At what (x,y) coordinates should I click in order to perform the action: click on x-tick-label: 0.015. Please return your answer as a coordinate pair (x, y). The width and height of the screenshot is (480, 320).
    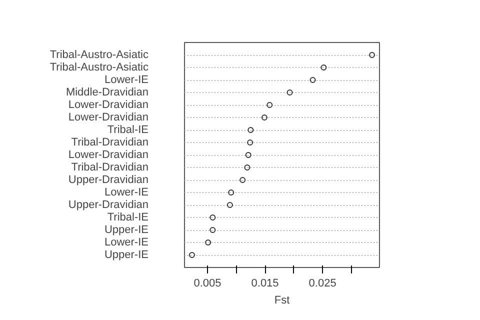
    Looking at the image, I should click on (265, 284).